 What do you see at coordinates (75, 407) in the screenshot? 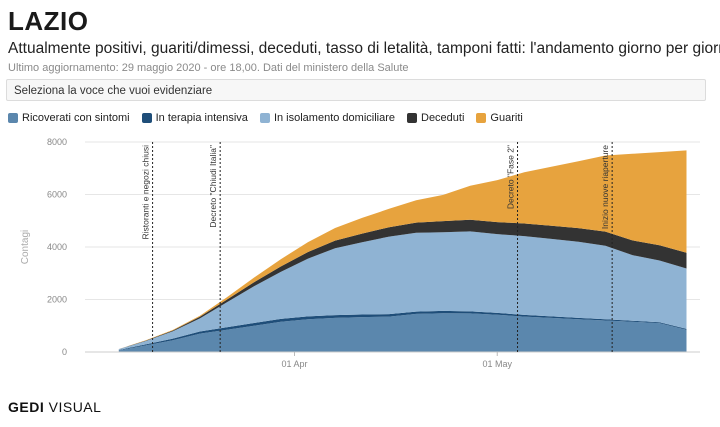
I see `logo-visual: VISUAL` at bounding box center [75, 407].